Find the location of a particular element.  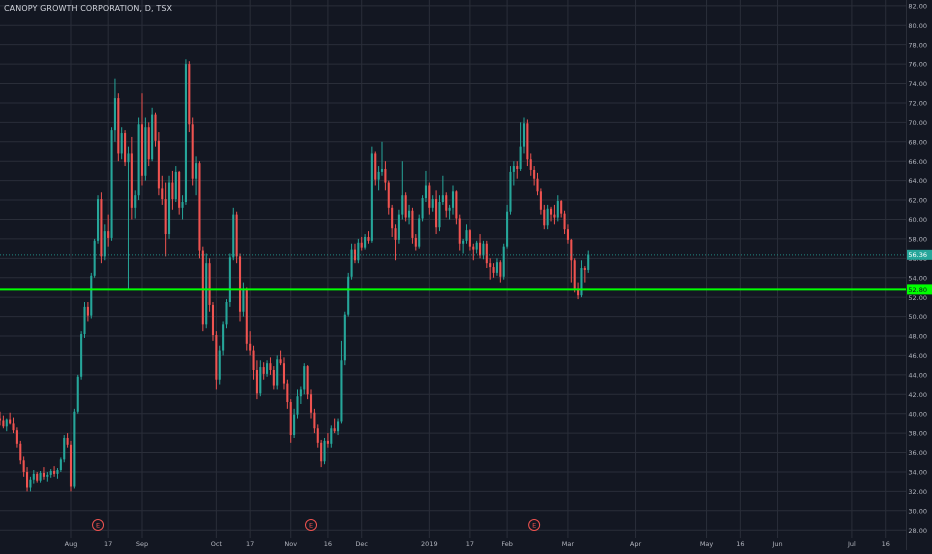

y-tick-label: 32.00 is located at coordinates (917, 492).